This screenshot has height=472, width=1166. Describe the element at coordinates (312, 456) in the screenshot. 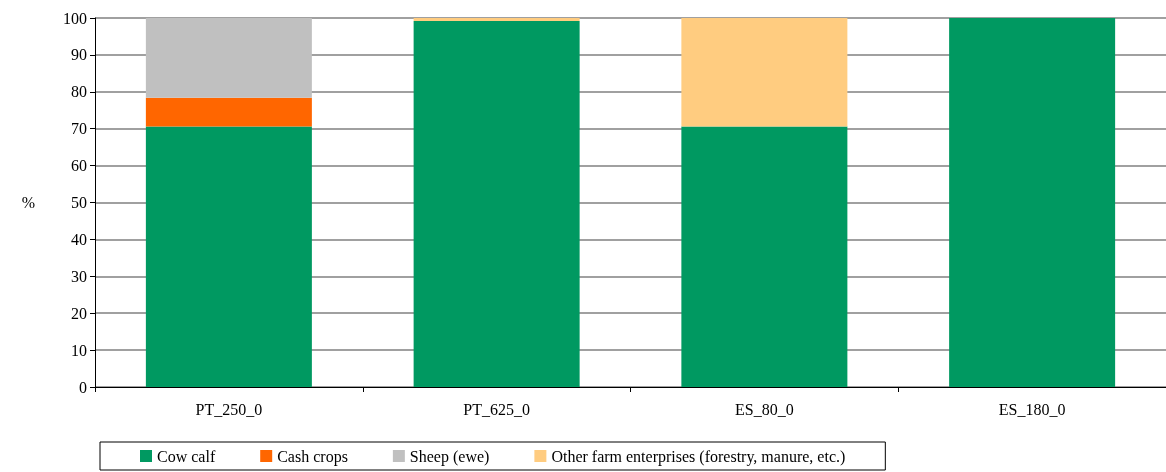

I see `legend-label: Cash crops` at that location.